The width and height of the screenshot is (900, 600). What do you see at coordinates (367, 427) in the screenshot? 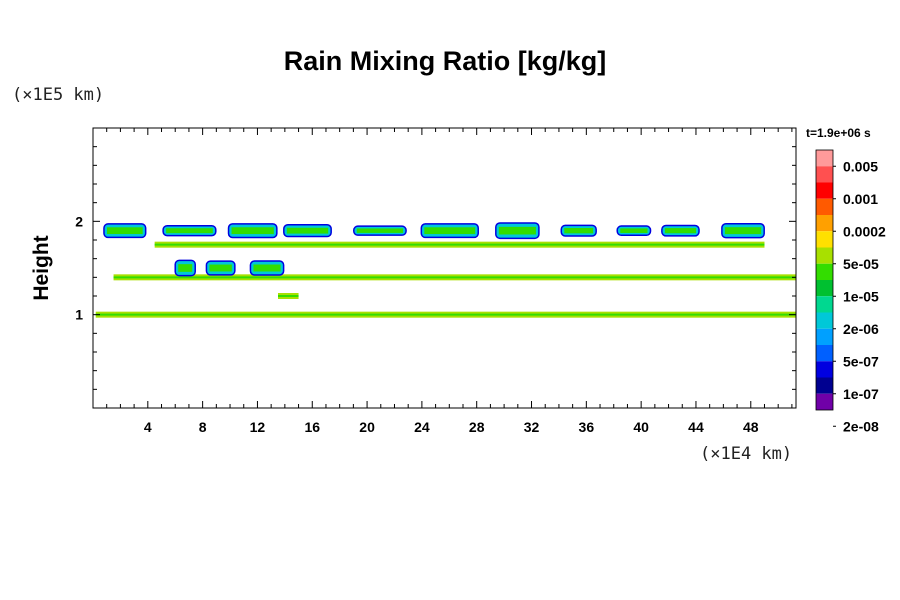
I see `x-tick-label: 20` at bounding box center [367, 427].